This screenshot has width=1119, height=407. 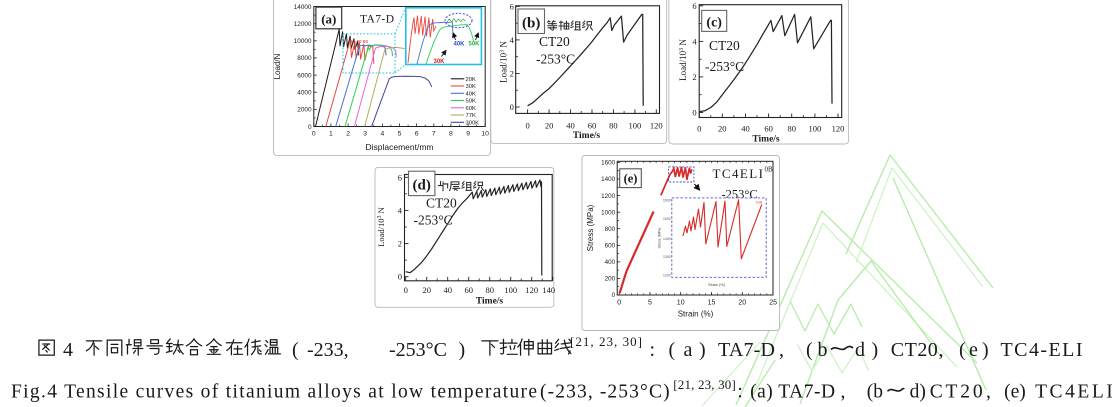 What do you see at coordinates (473, 123) in the screenshot?
I see `svg-text: 300K` at bounding box center [473, 123].